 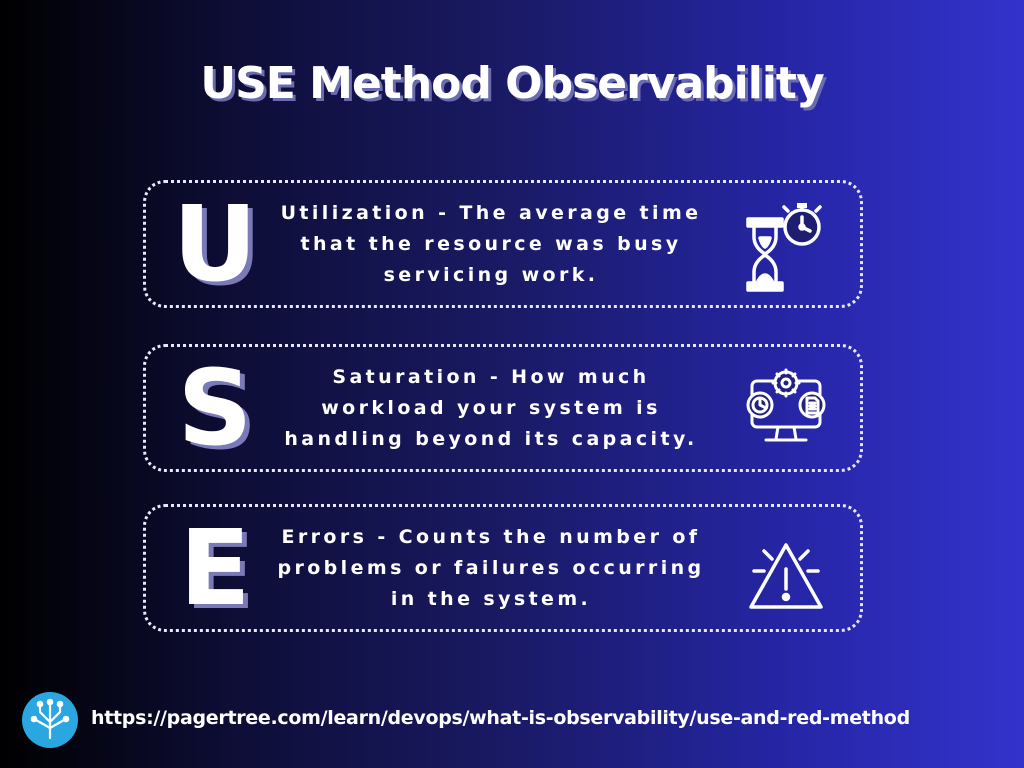 I want to click on monitor-gears-icon, so click(x=786, y=409).